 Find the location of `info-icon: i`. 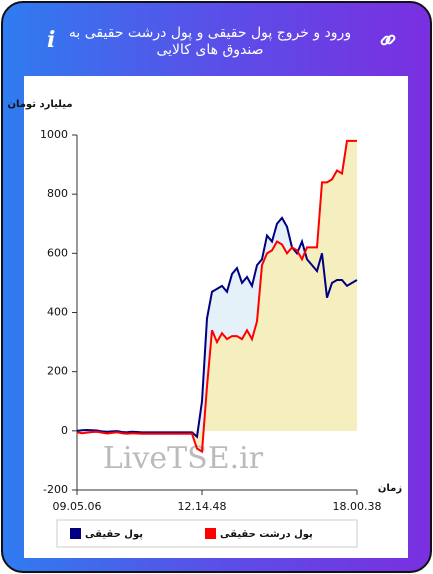

info-icon: i is located at coordinates (51, 40).